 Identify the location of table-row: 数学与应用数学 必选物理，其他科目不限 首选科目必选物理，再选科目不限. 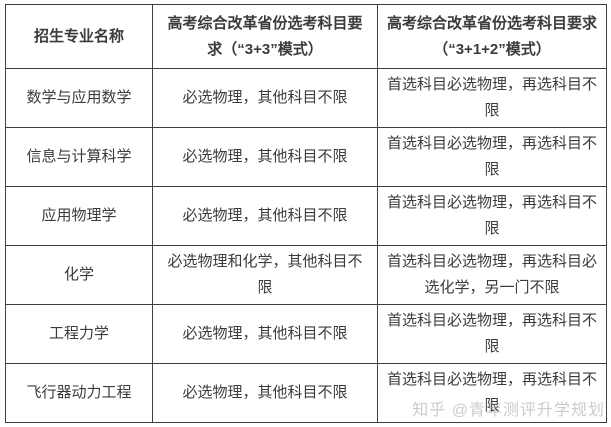
(306, 98).